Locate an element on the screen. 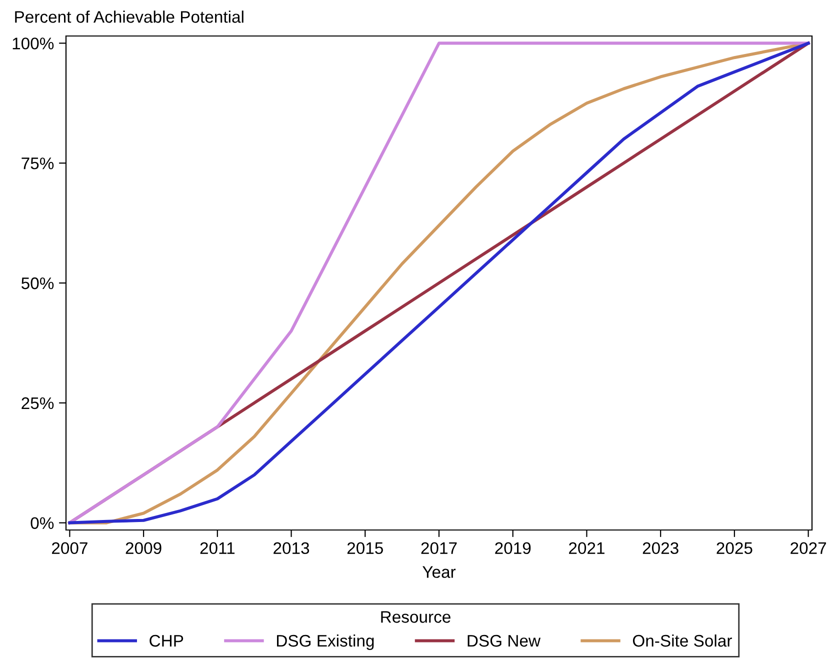  legend-label: DSG Existing is located at coordinates (325, 642).